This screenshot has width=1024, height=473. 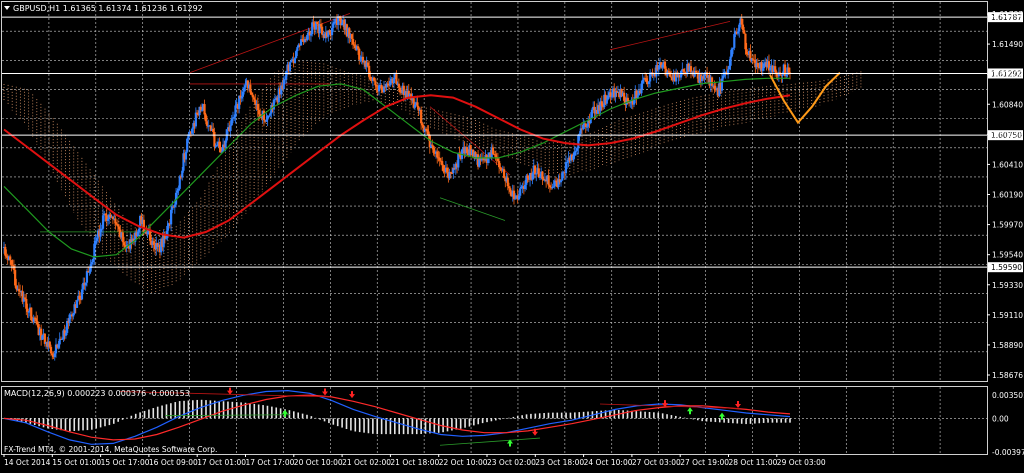 I want to click on price-tick-label: 1.59970, so click(x=1007, y=225).